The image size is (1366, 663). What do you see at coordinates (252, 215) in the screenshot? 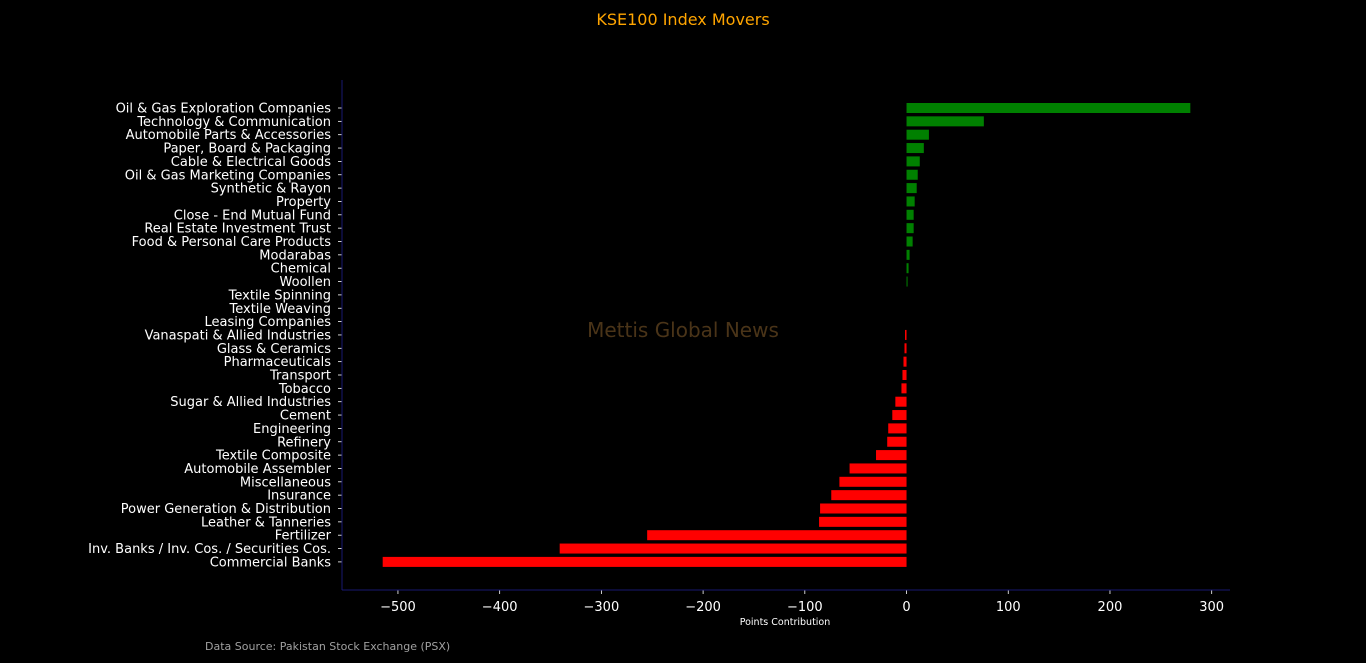
I see `category-label: Close - End Mutual Fund` at bounding box center [252, 215].